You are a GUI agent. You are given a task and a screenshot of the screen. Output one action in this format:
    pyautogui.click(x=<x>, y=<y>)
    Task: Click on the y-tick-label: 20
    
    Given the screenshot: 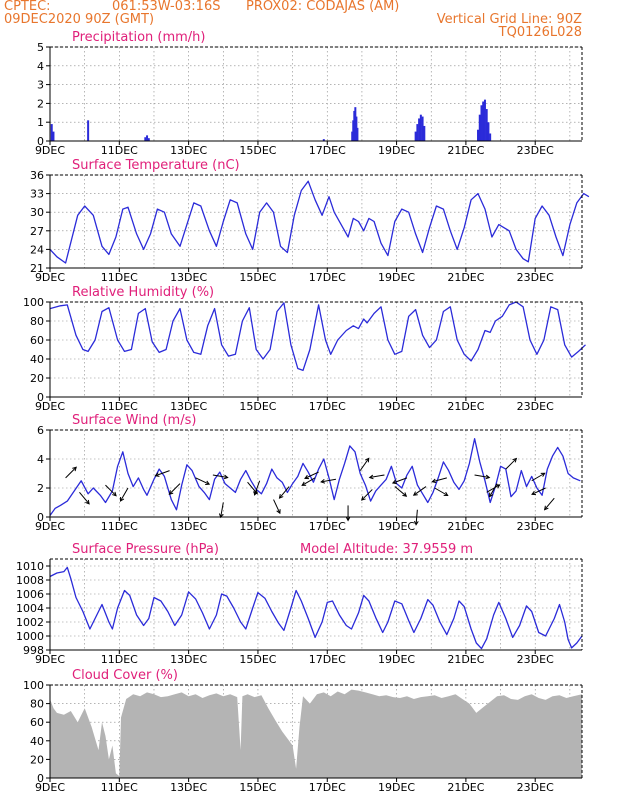 What is the action you would take?
    pyautogui.click(x=37, y=759)
    